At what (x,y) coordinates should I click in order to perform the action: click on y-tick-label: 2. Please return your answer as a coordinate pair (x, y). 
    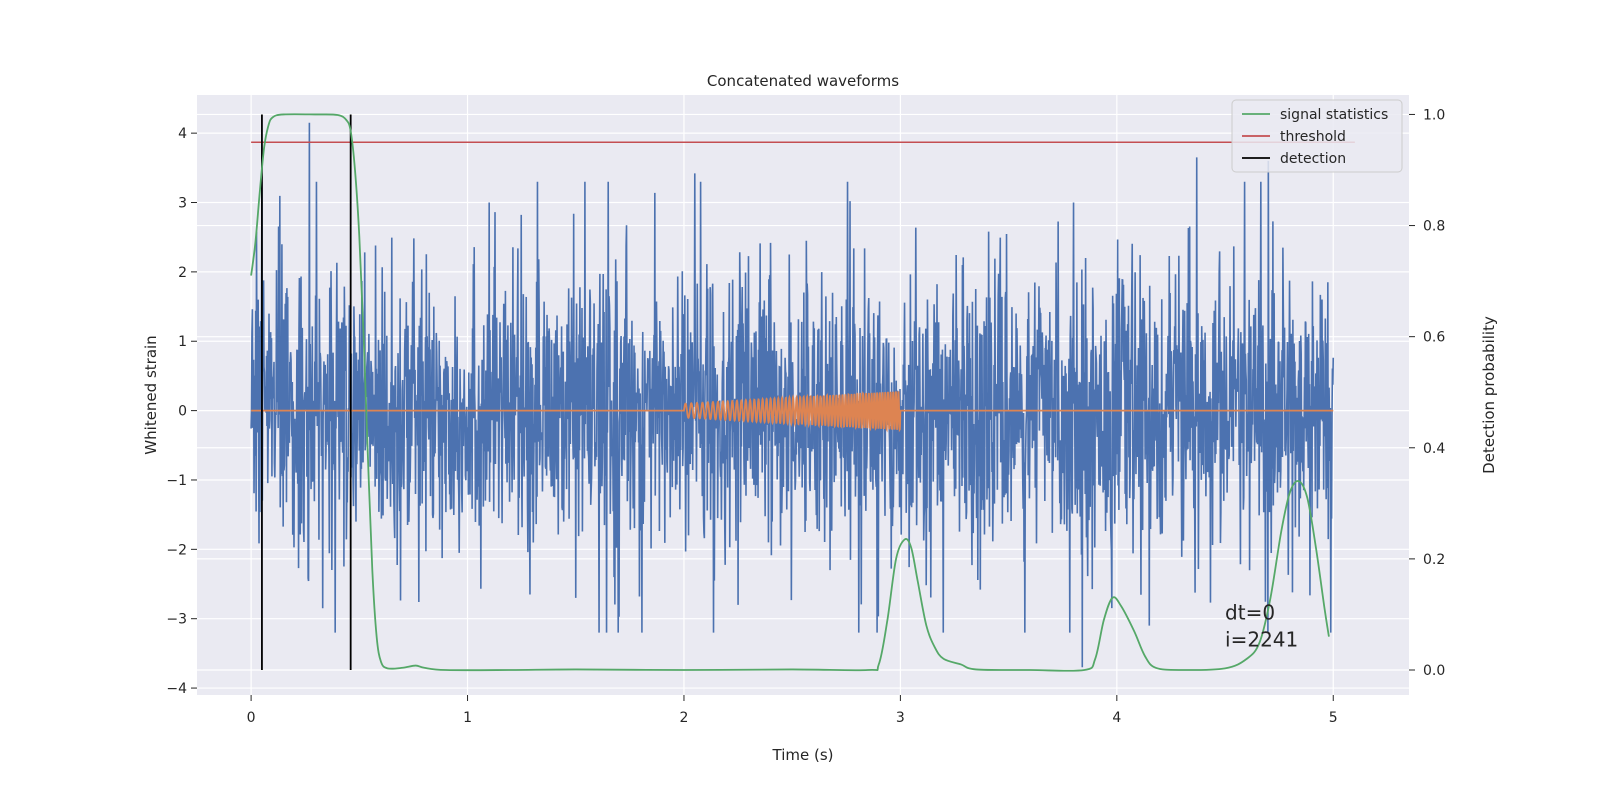
    Looking at the image, I should click on (182, 273).